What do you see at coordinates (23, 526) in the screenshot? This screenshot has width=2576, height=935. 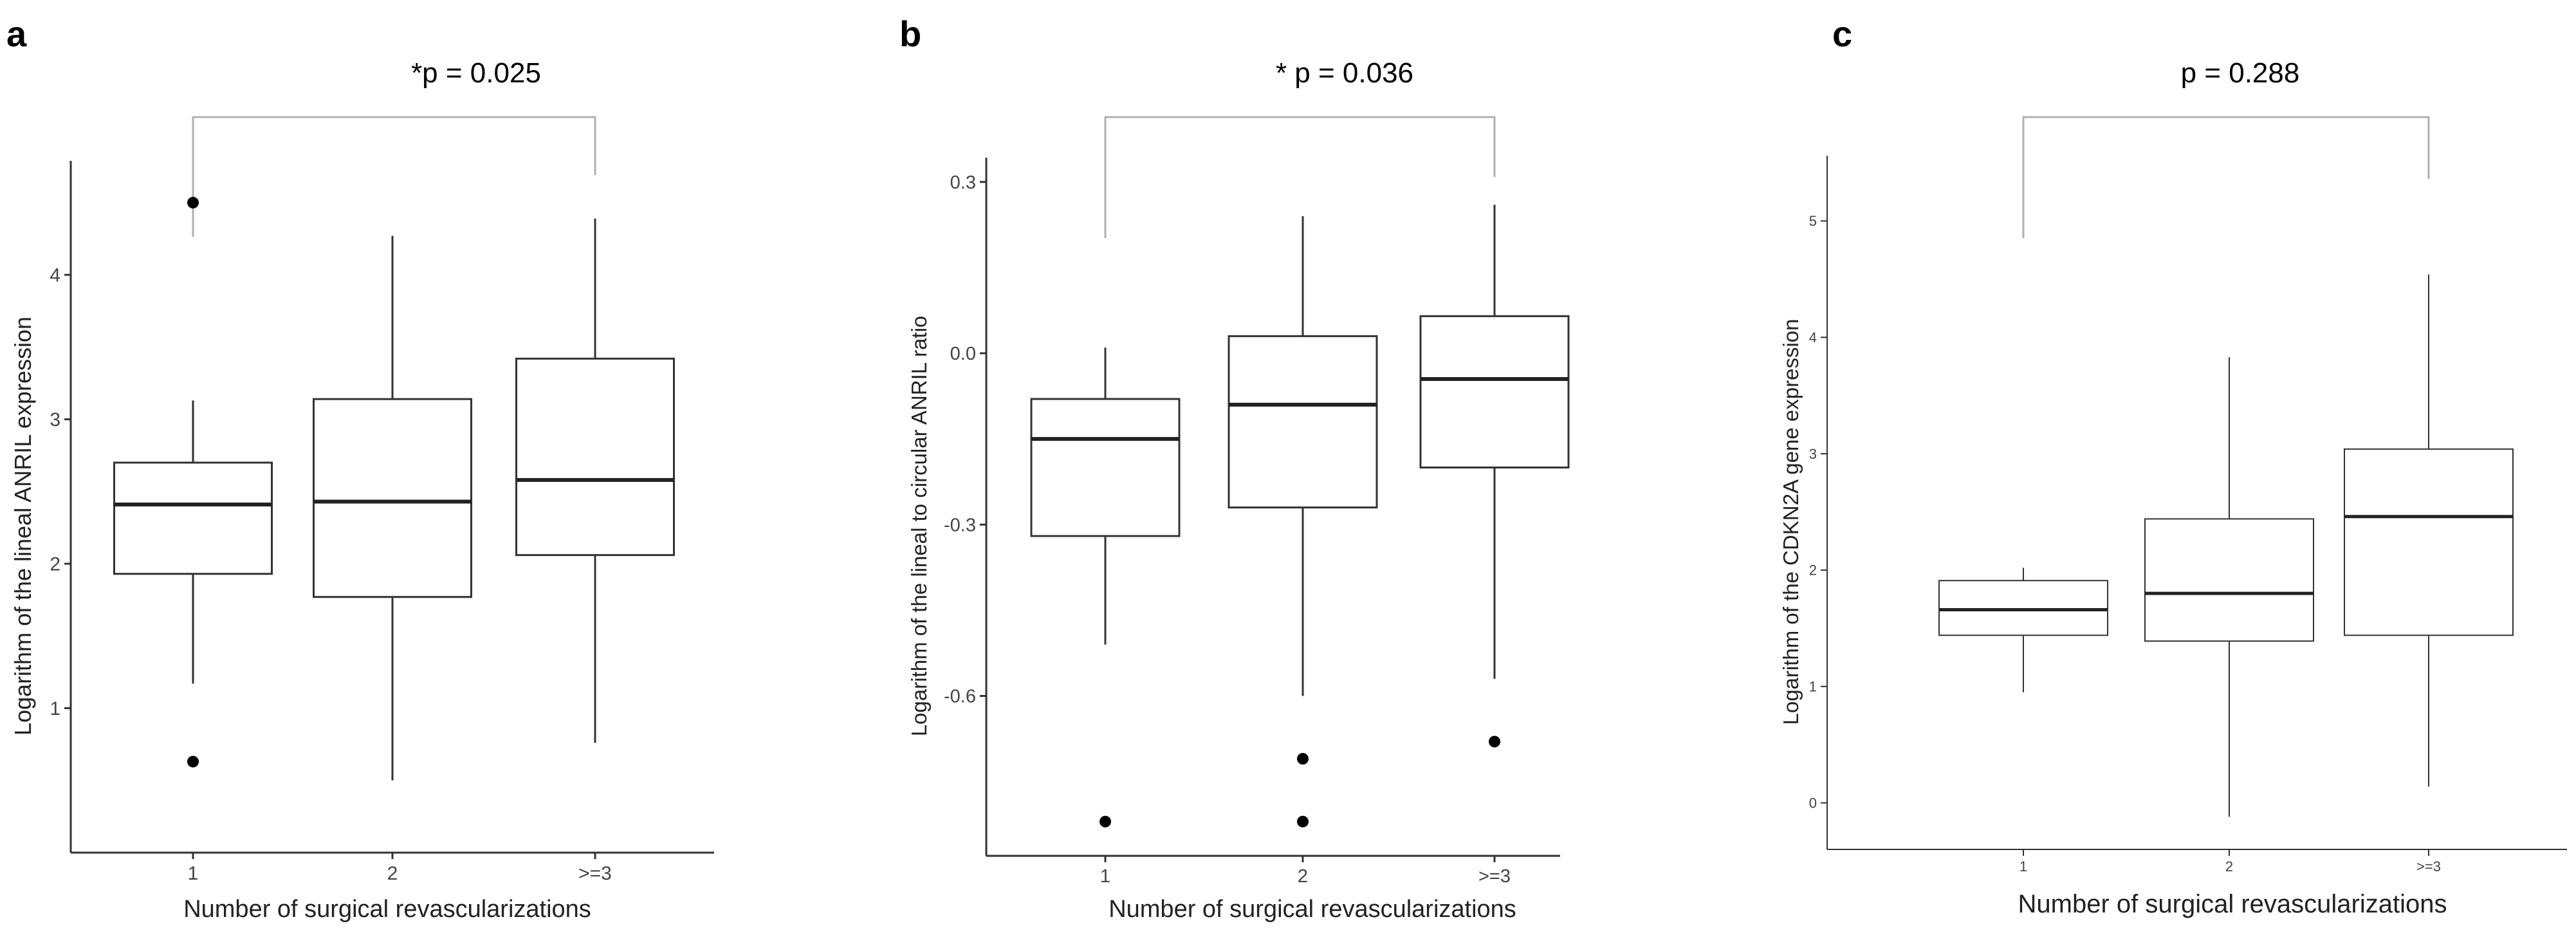 I see `y-axis-label: Logarithm of the lineal ANRIL expression` at bounding box center [23, 526].